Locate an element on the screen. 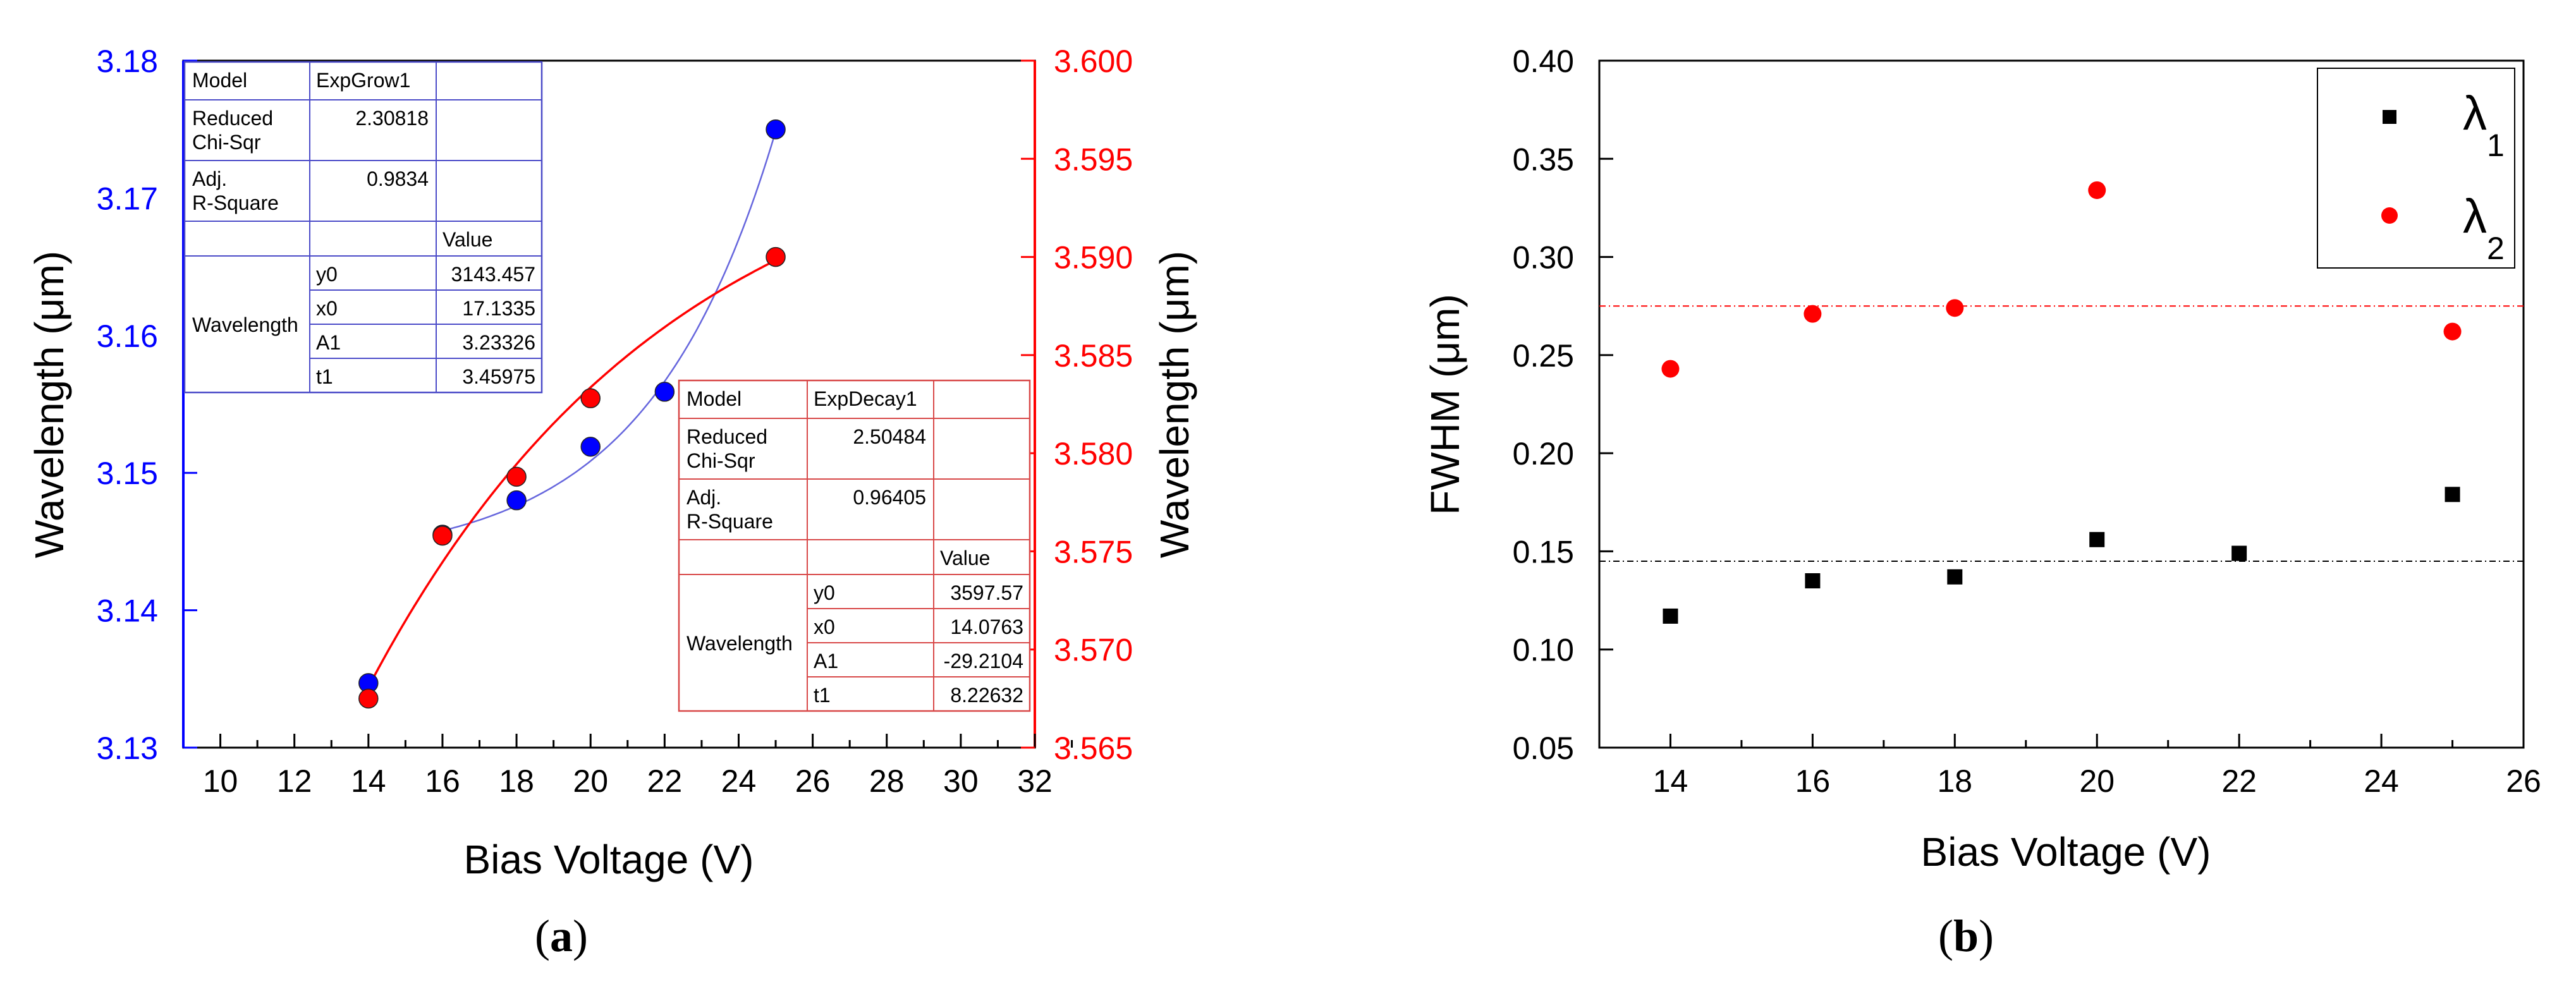 This screenshot has width=2576, height=984. fit-table-cell-line: x0 is located at coordinates (327, 308).